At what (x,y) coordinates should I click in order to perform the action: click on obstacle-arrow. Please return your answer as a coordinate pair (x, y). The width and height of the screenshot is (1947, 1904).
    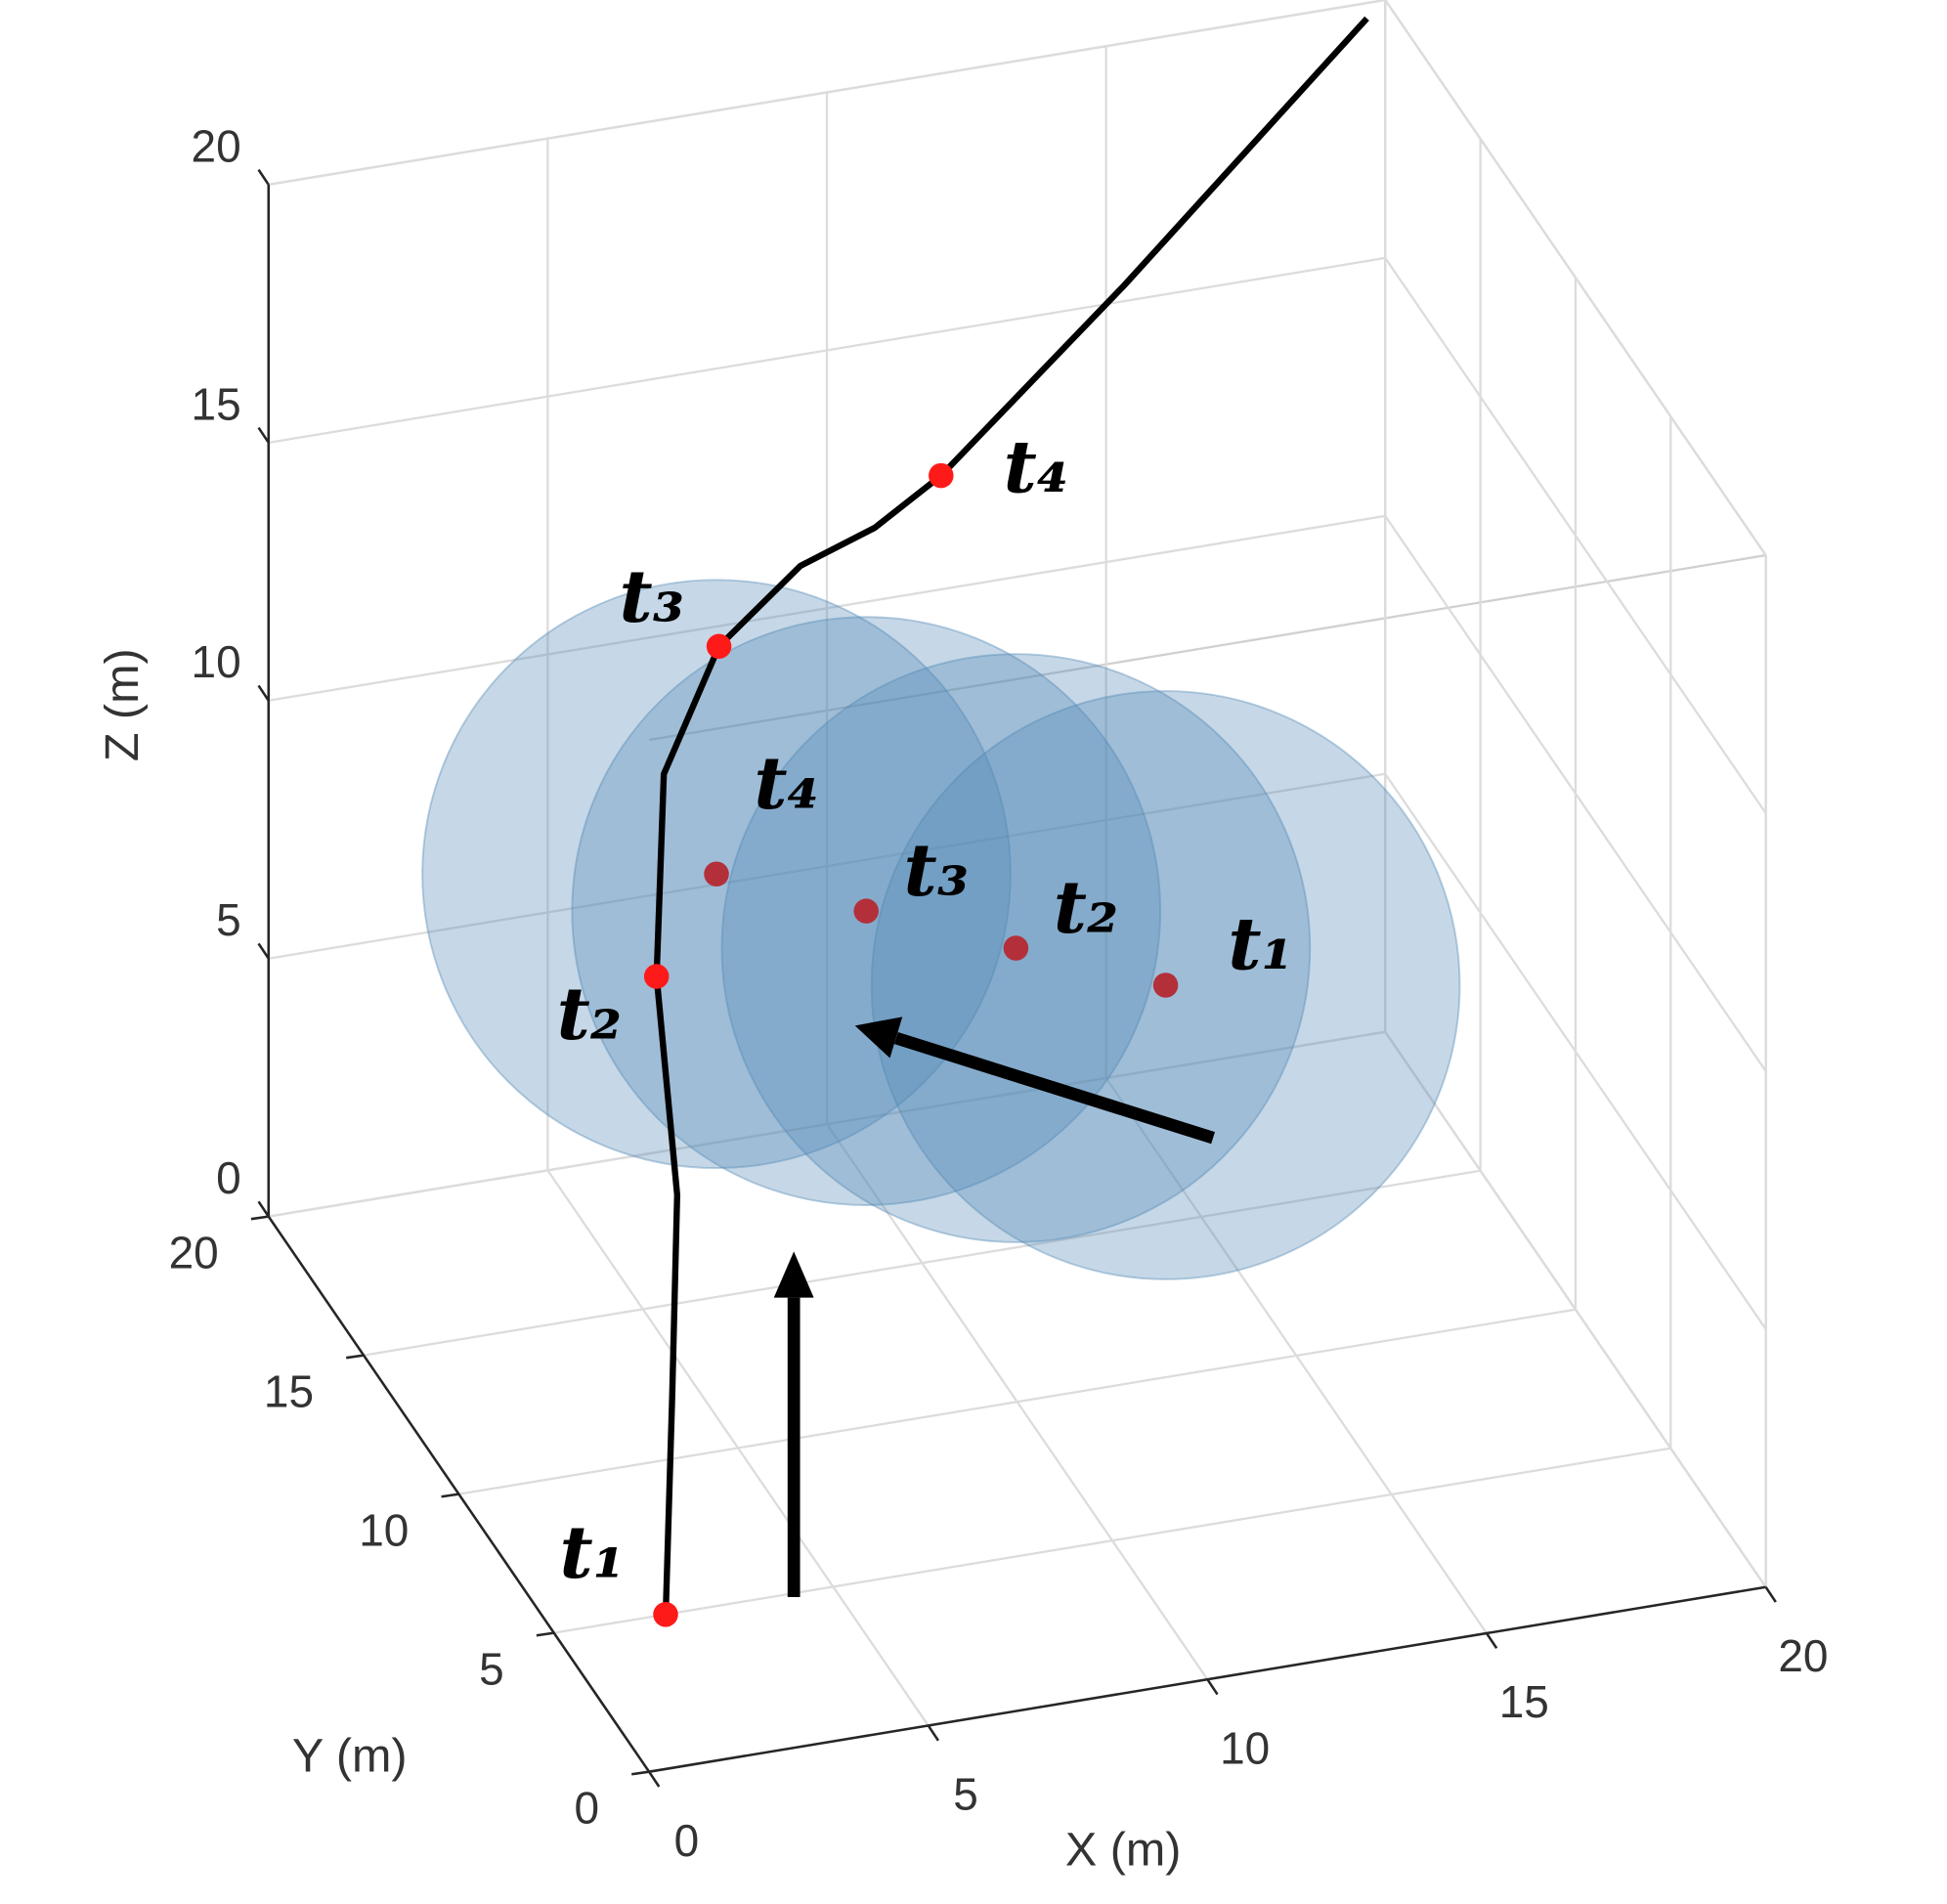
    Looking at the image, I should click on (1035, 1081).